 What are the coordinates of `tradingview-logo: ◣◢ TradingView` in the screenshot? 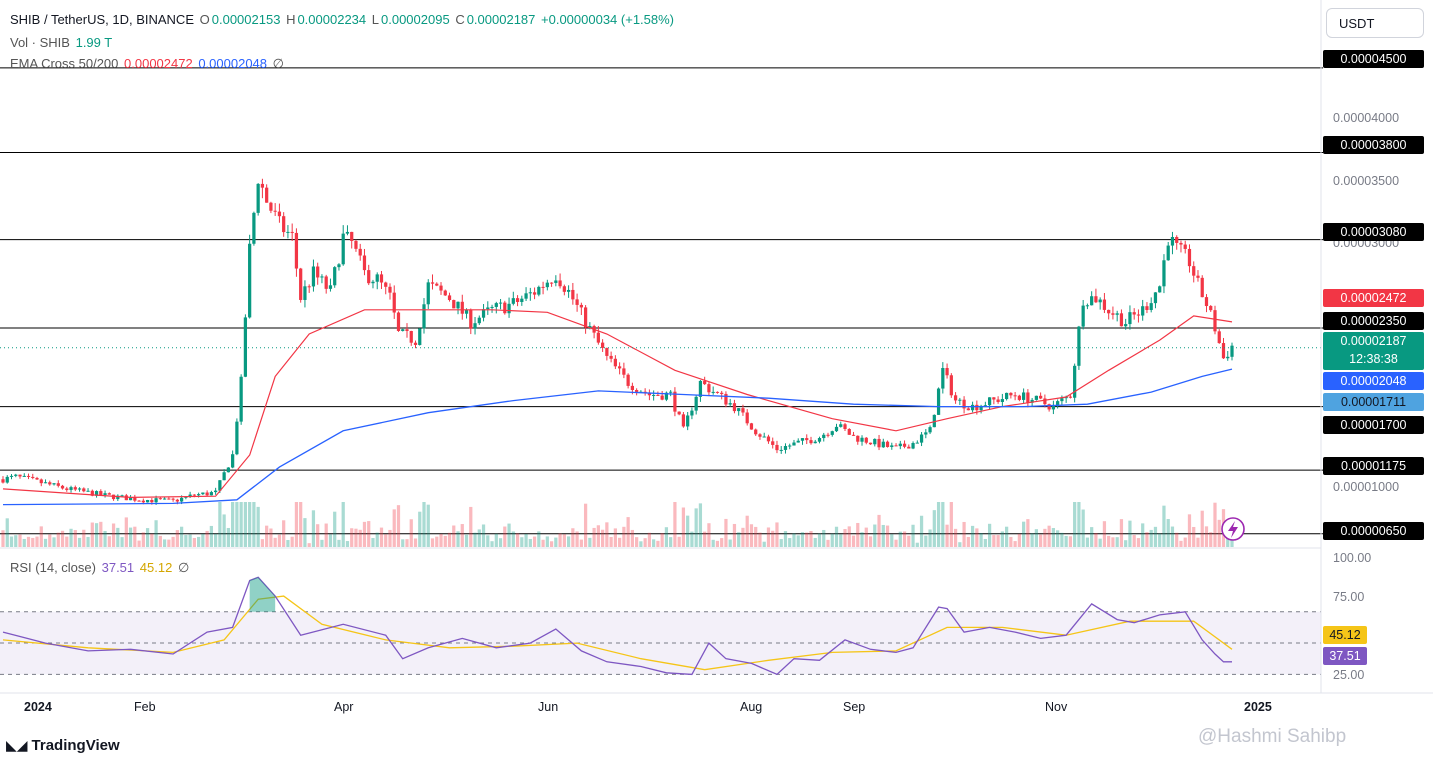 It's located at (63, 745).